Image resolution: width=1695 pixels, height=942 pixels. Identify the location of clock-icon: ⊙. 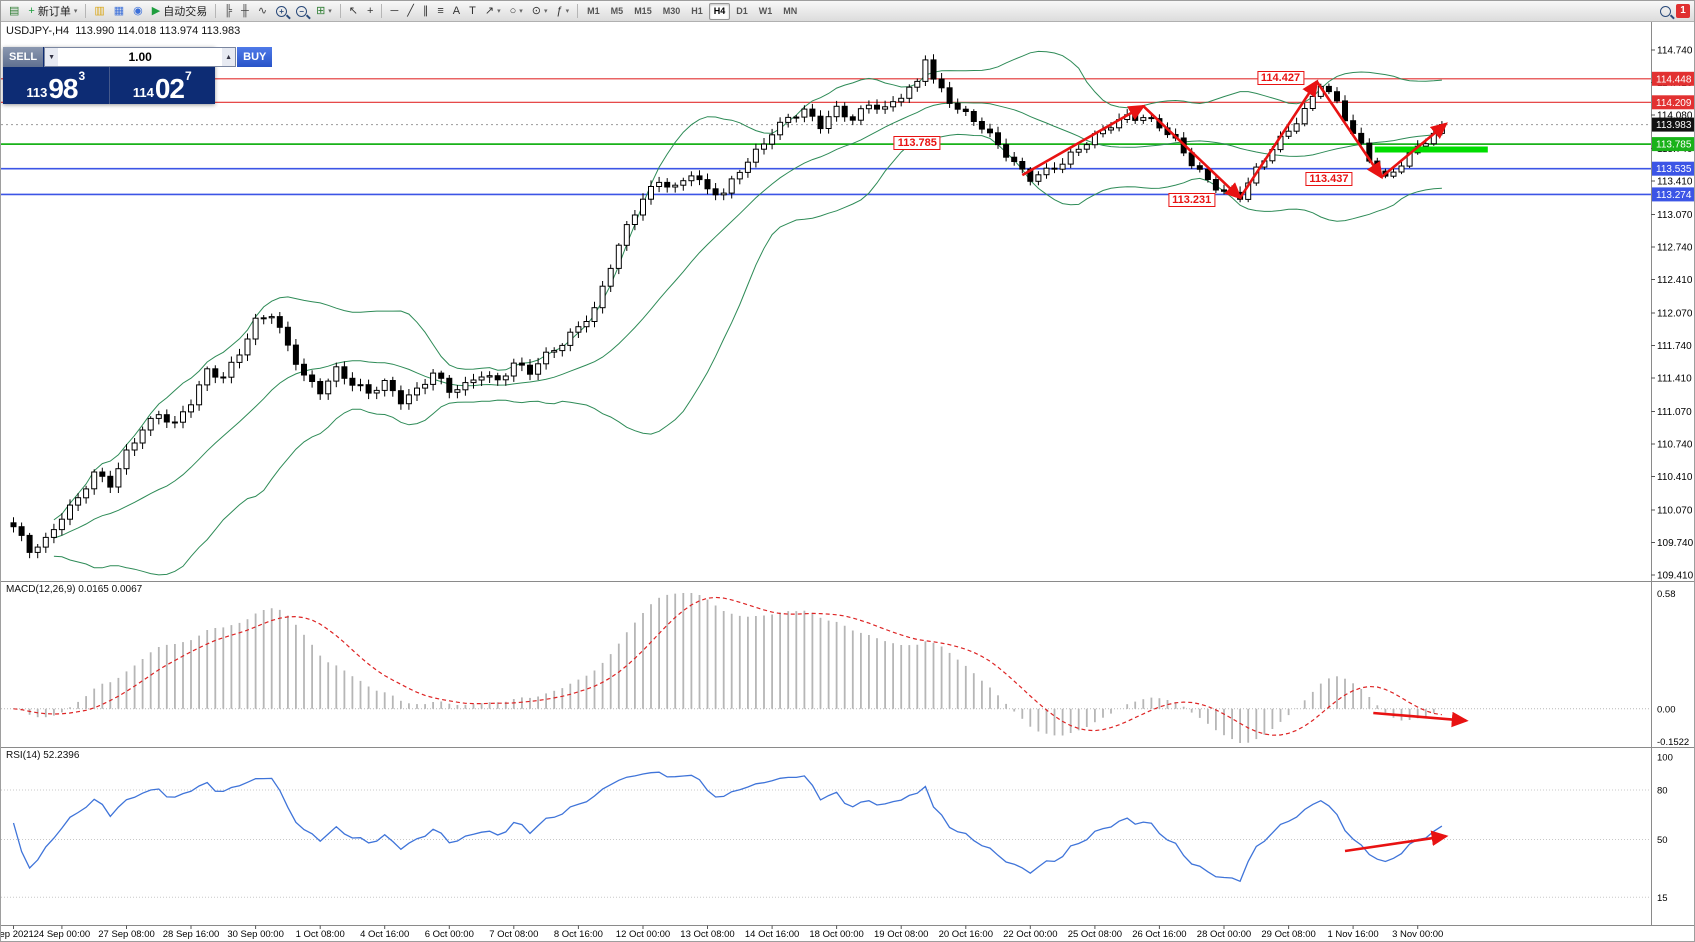
(536, 10).